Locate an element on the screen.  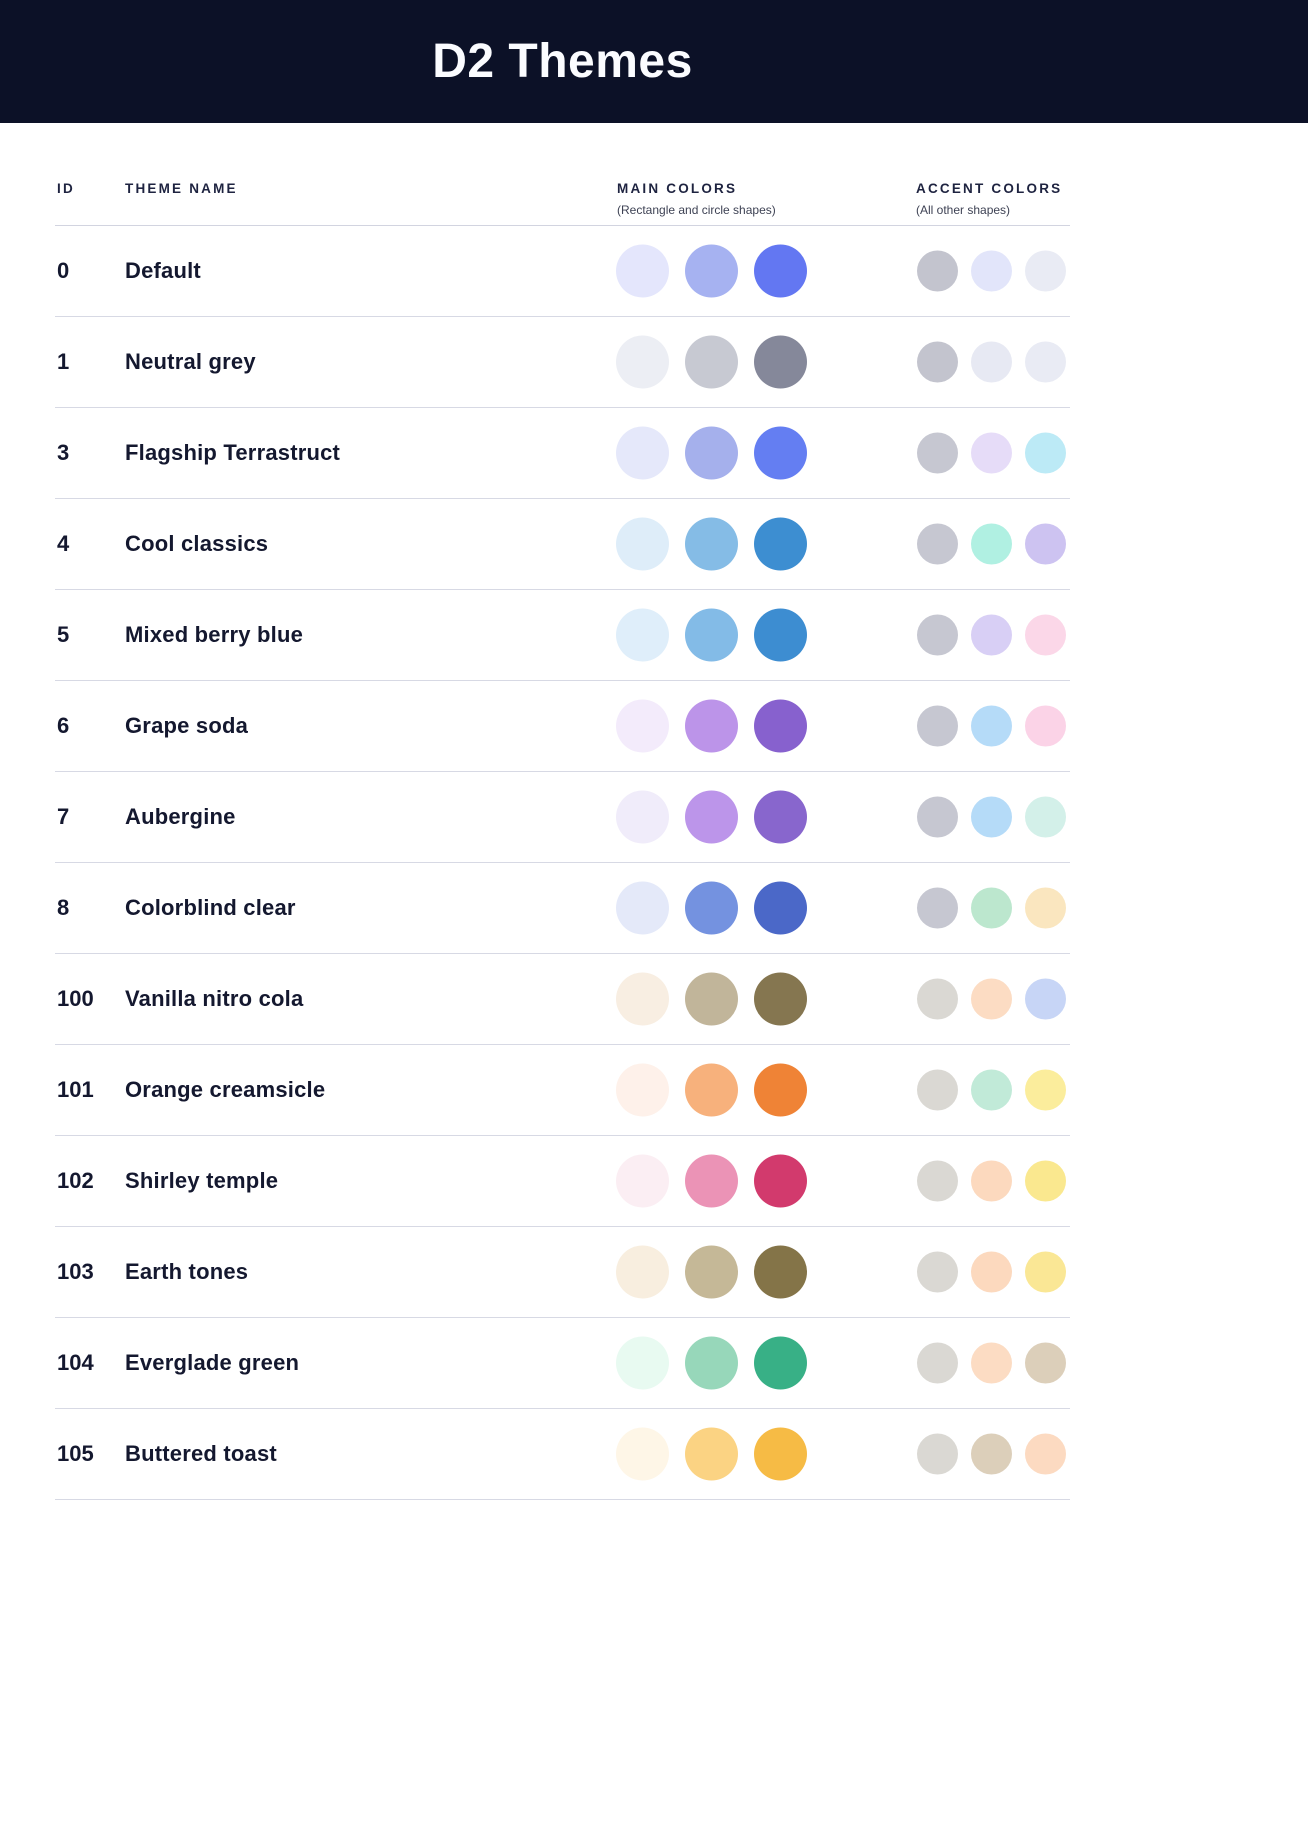
theme-name: Buttered toast is located at coordinates (201, 1453).